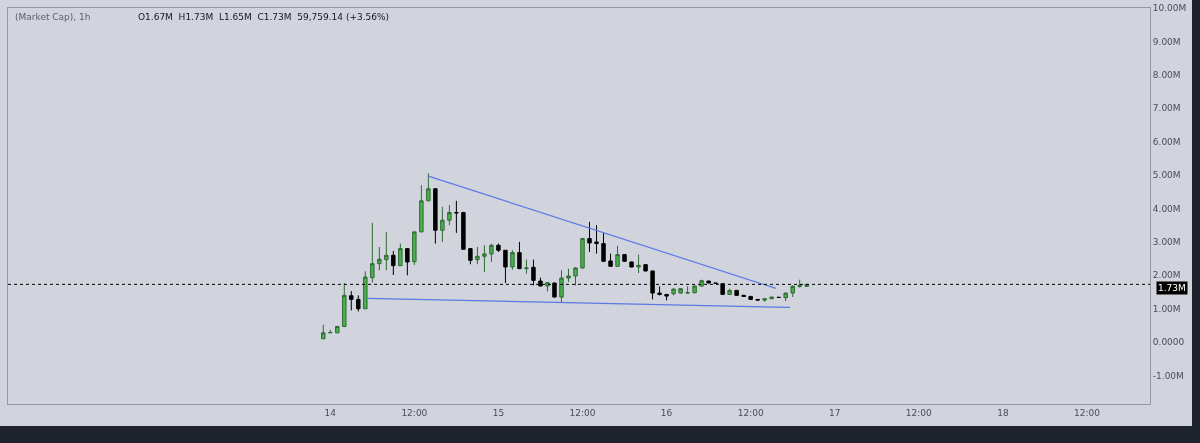  What do you see at coordinates (1166, 208) in the screenshot?
I see `y-tick-label: 4.00M` at bounding box center [1166, 208].